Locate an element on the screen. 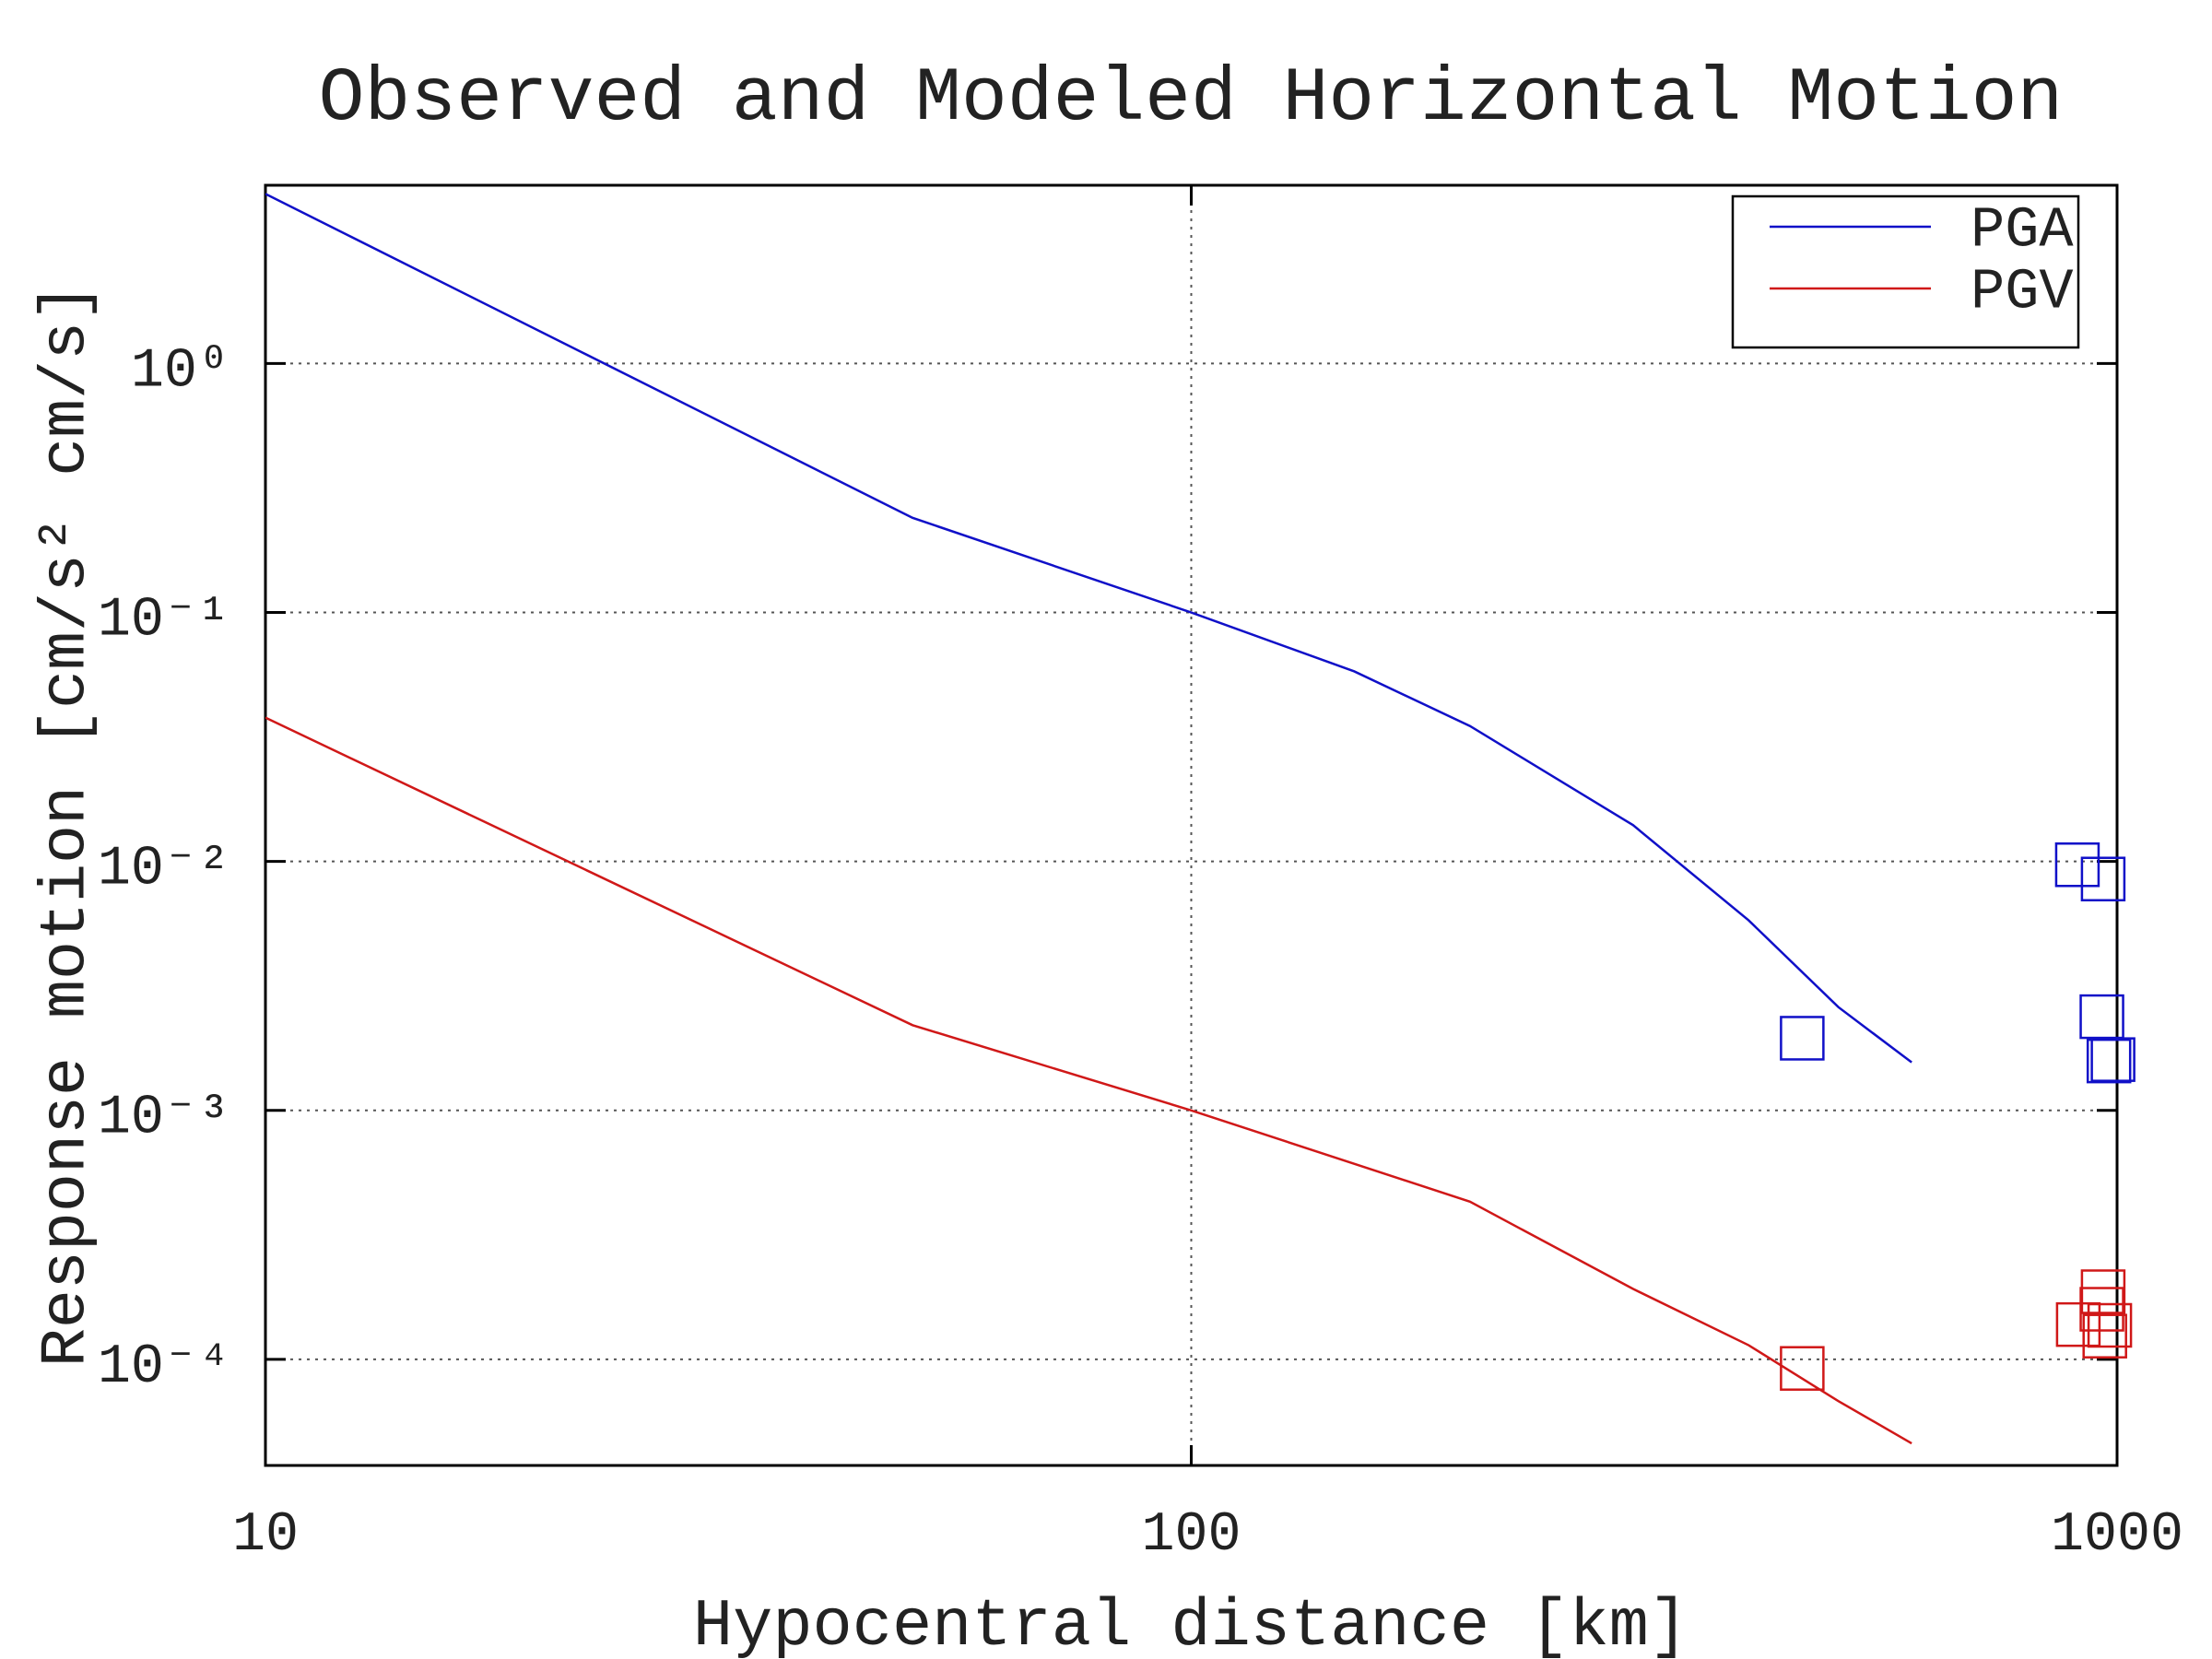 This screenshot has width=2212, height=1659. x-tick-label: 10 is located at coordinates (265, 1535).